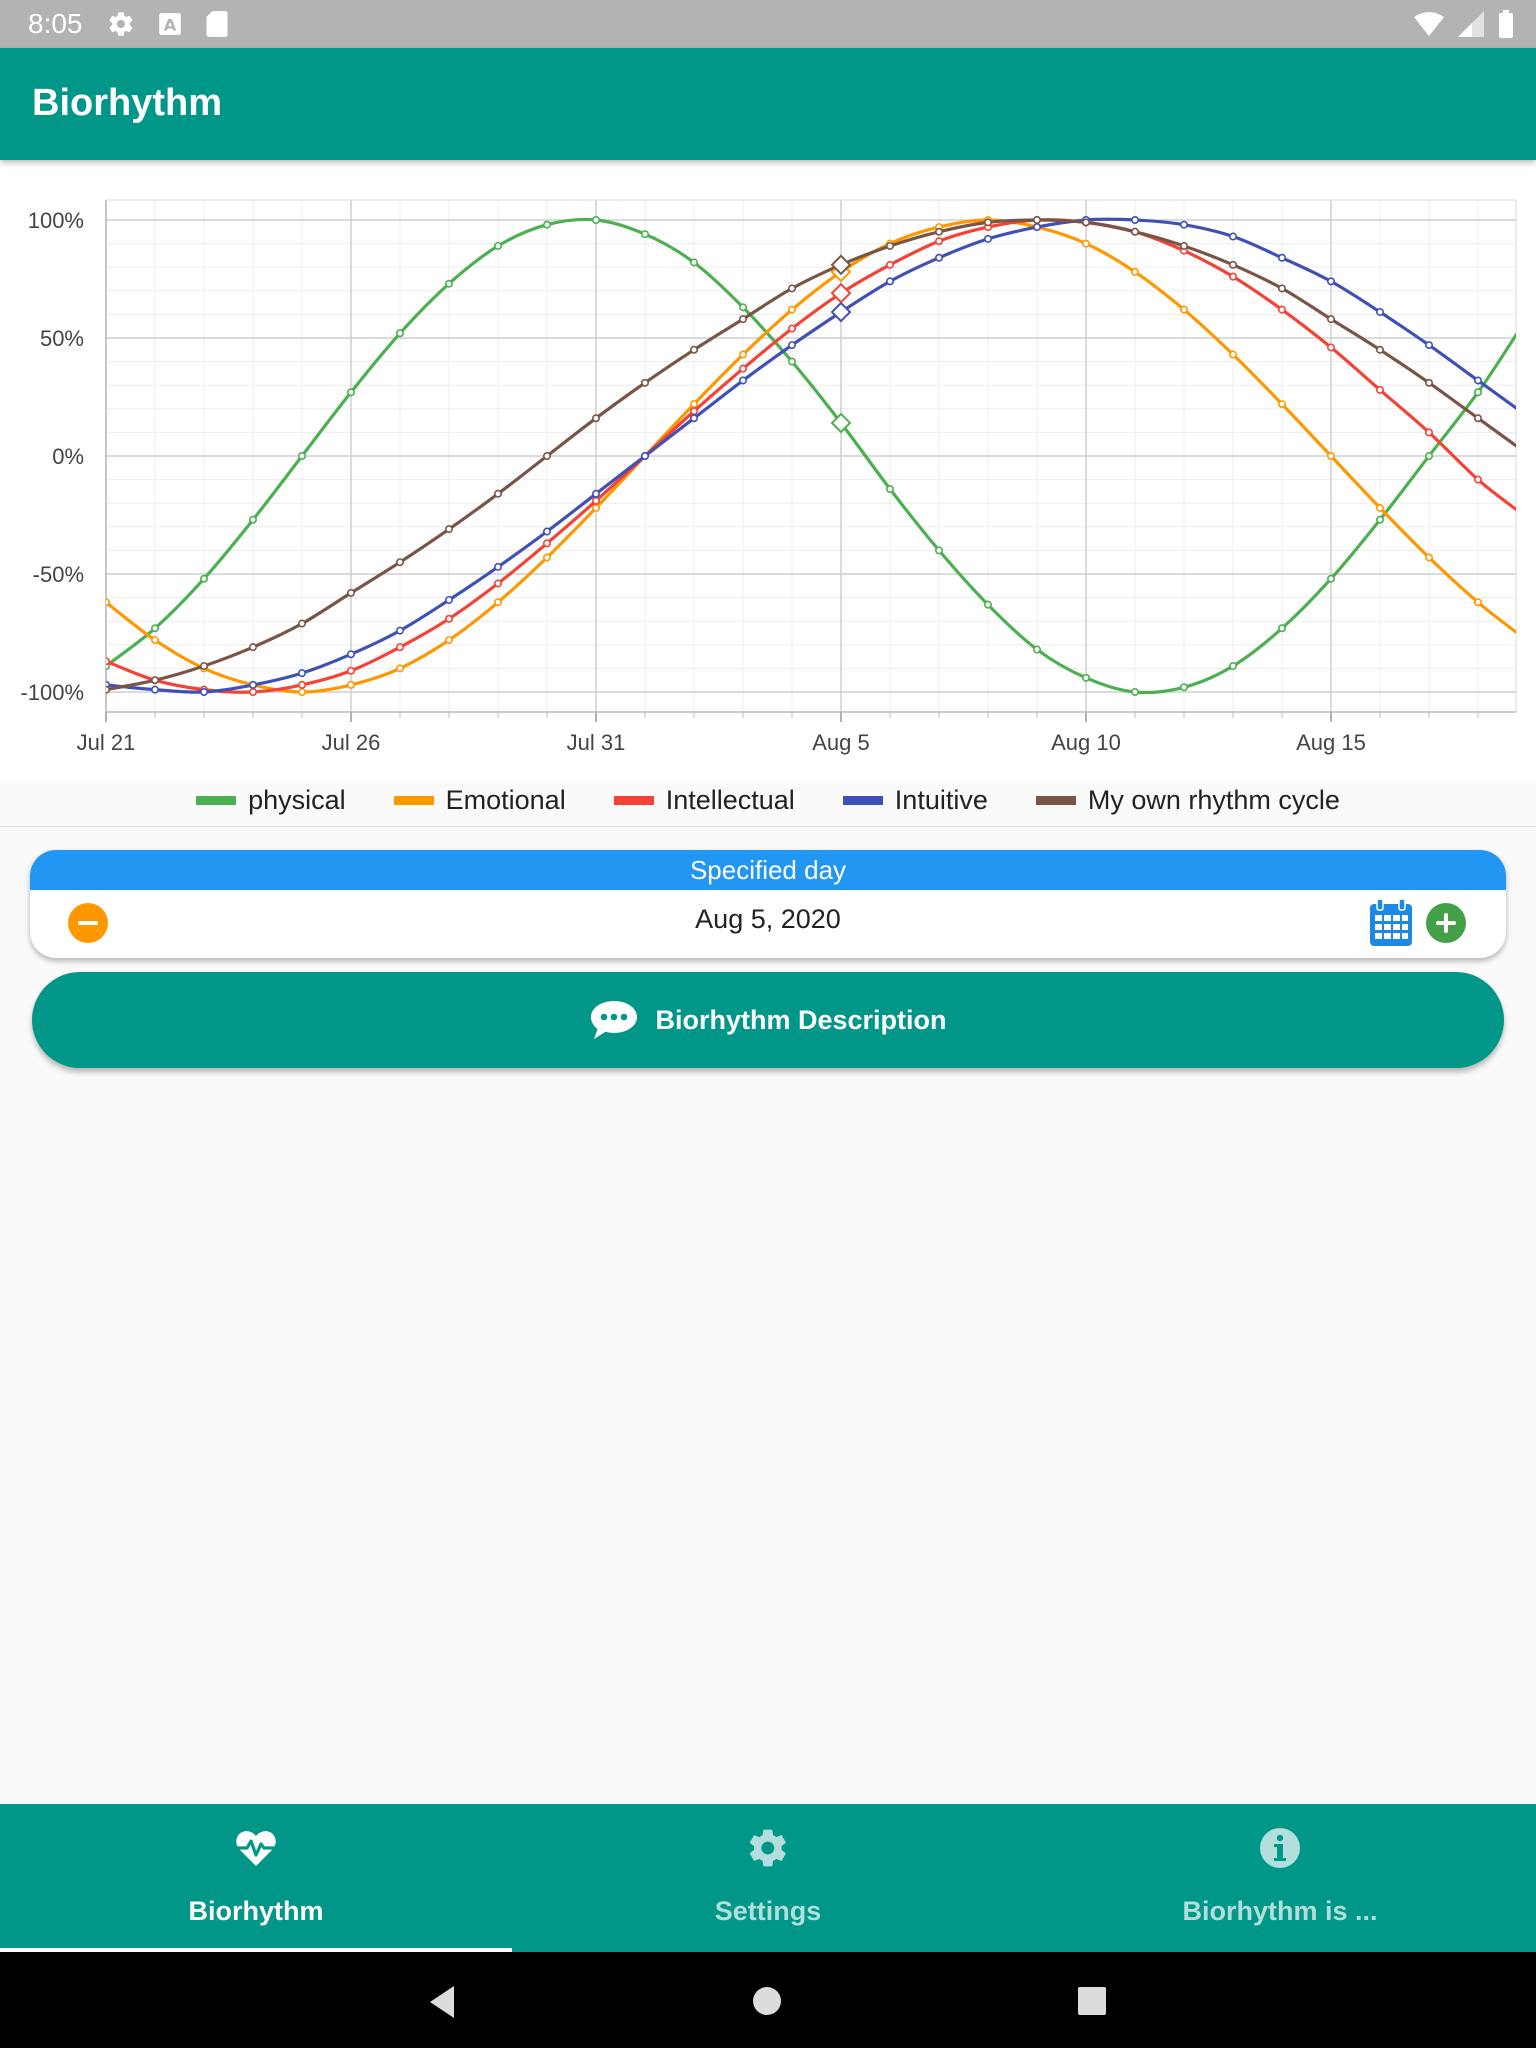 This screenshot has width=1536, height=2048. Describe the element at coordinates (170, 24) in the screenshot. I see `font-a-icon: A` at that location.